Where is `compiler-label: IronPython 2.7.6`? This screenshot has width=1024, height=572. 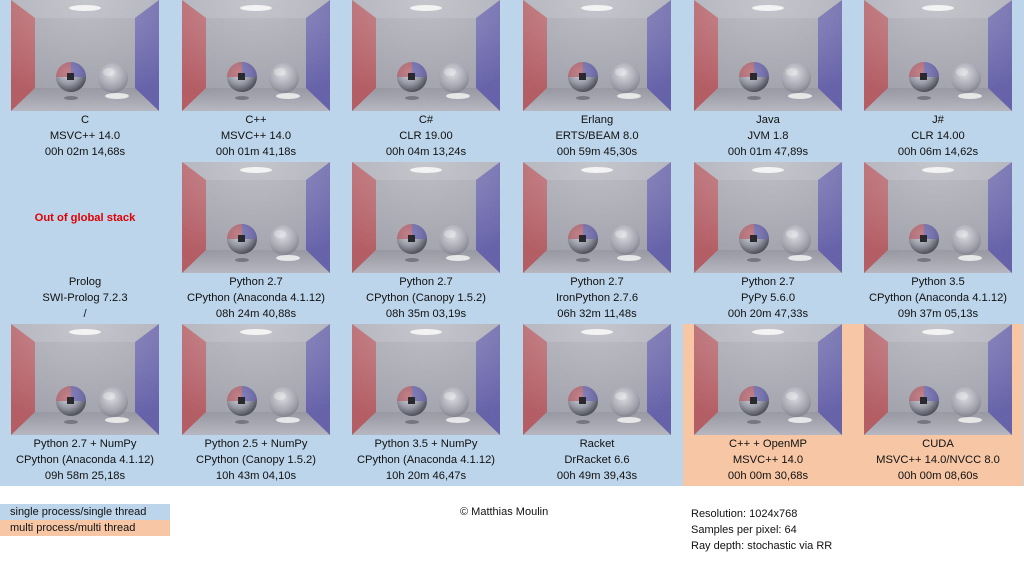
compiler-label: IronPython 2.7.6 is located at coordinates (597, 298).